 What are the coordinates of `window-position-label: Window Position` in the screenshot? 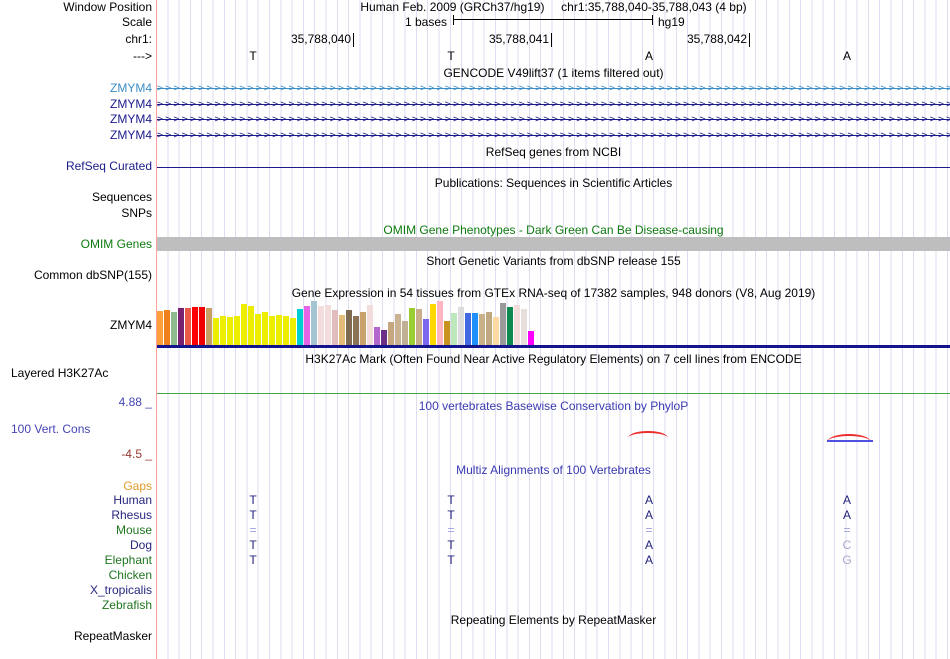 It's located at (107, 7).